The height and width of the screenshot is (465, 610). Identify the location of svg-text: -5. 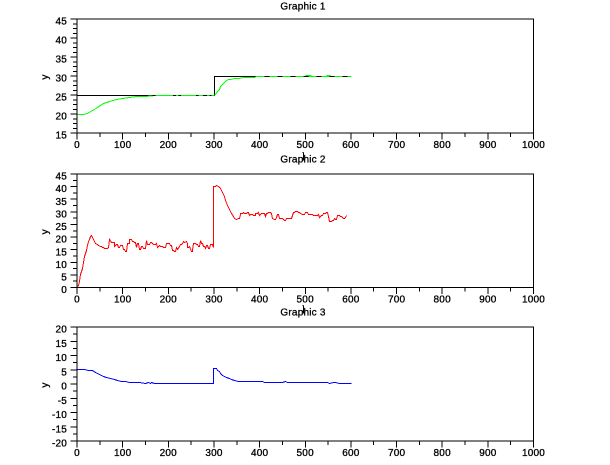
(63, 401).